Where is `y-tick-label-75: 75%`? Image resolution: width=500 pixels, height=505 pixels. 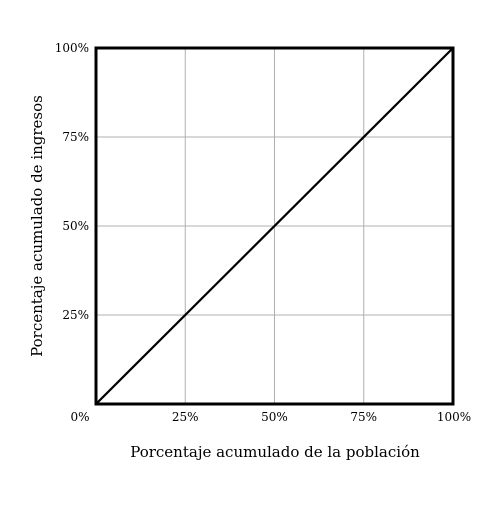
y-tick-label-75: 75% is located at coordinates (75, 137).